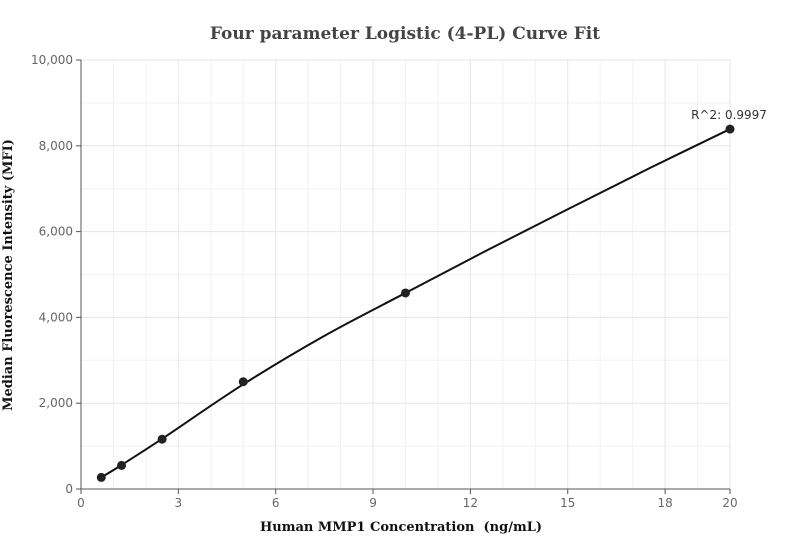 The height and width of the screenshot is (560, 811). I want to click on y-axis-title: Median Fluorescence Intensity (MFI), so click(8, 275).